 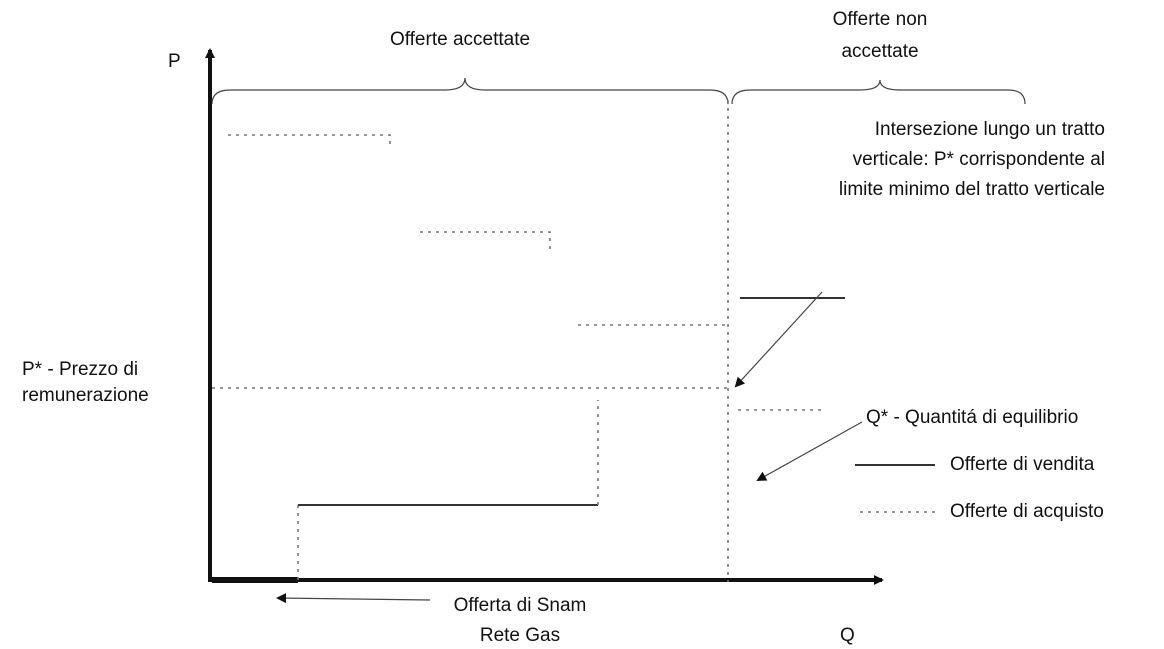 What do you see at coordinates (990, 129) in the screenshot?
I see `annotation: Intersezione lungo un tratto` at bounding box center [990, 129].